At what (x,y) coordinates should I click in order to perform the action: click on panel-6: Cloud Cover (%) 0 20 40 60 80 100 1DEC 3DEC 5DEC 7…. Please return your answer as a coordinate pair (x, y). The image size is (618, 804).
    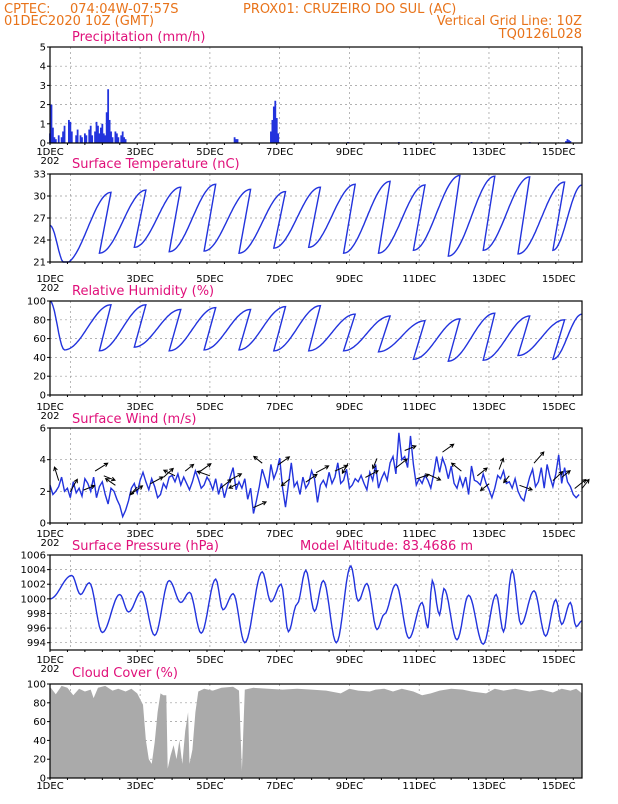
    Looking at the image, I should click on (305, 729).